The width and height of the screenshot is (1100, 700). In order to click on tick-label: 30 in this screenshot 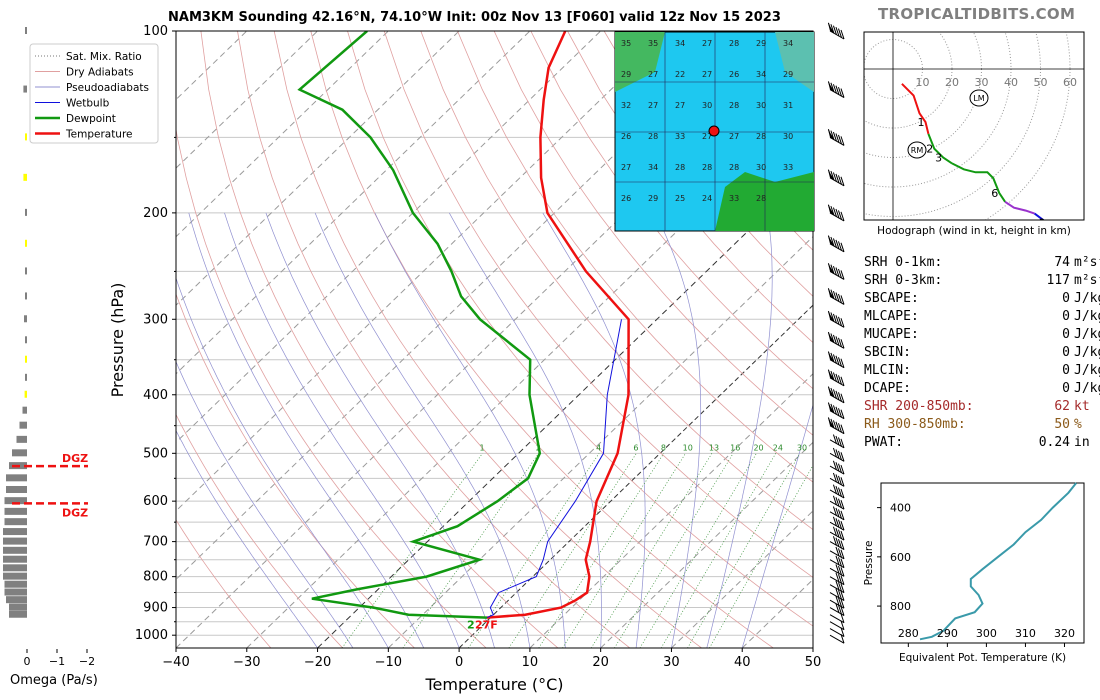, I will do `click(671, 662)`.